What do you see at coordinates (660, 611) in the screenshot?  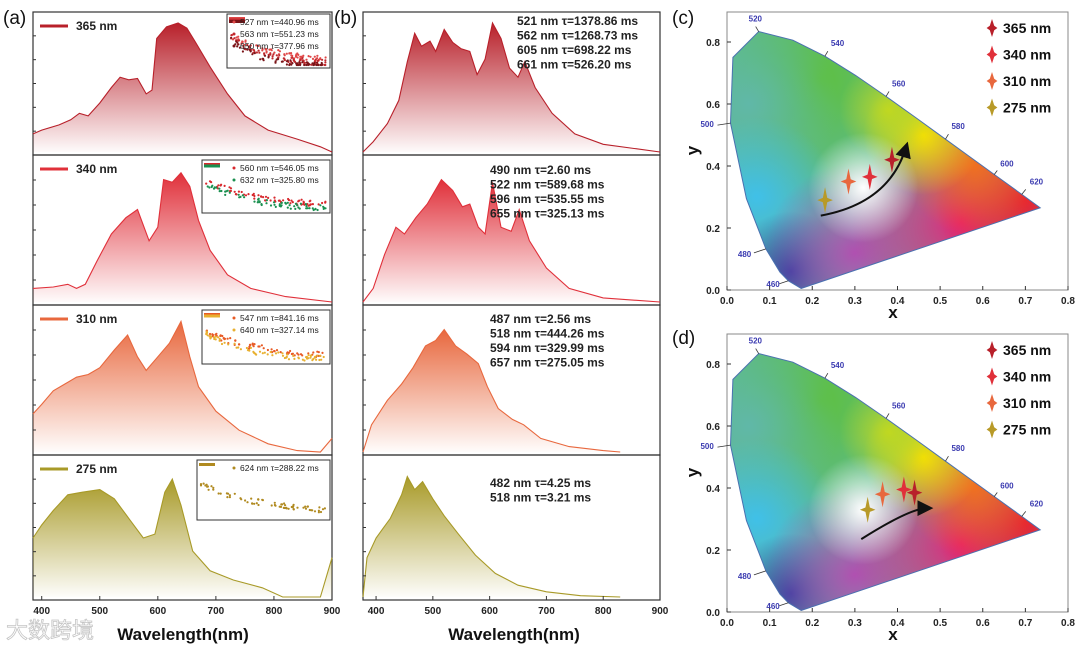 I see `x-tick-label: 900` at bounding box center [660, 611].